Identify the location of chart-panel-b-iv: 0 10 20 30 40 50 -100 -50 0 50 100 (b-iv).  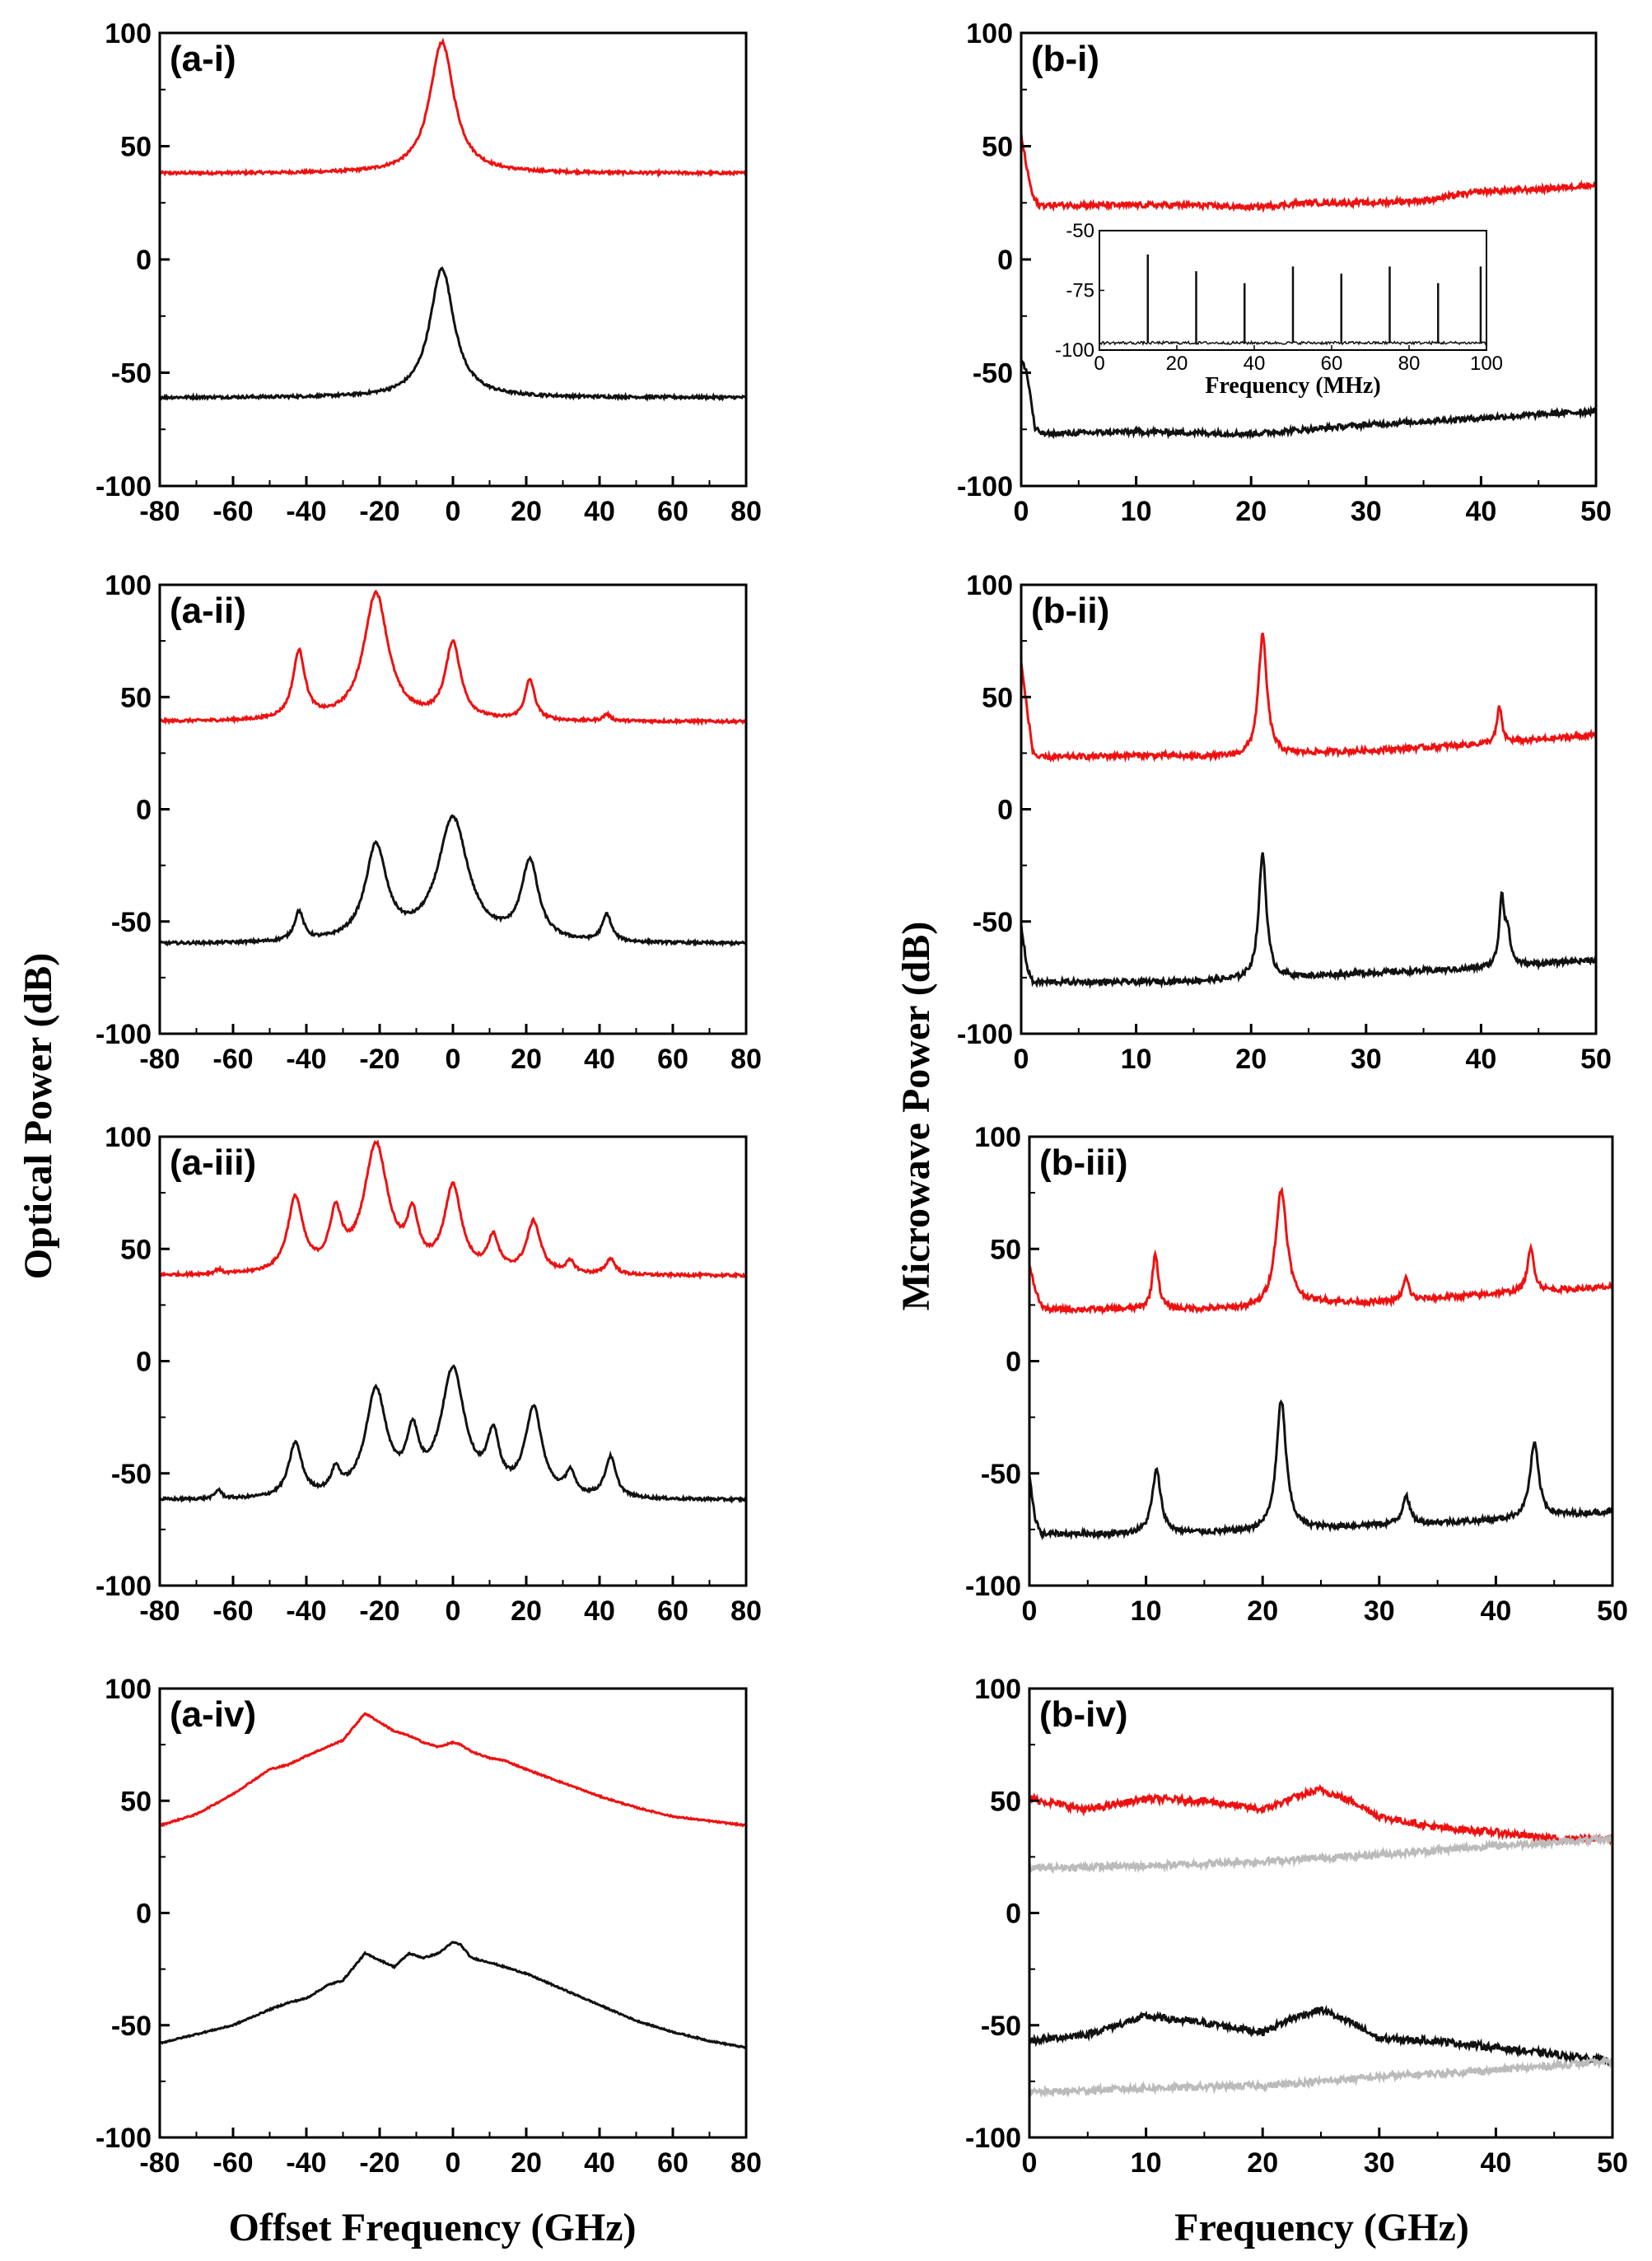
(1296, 1927).